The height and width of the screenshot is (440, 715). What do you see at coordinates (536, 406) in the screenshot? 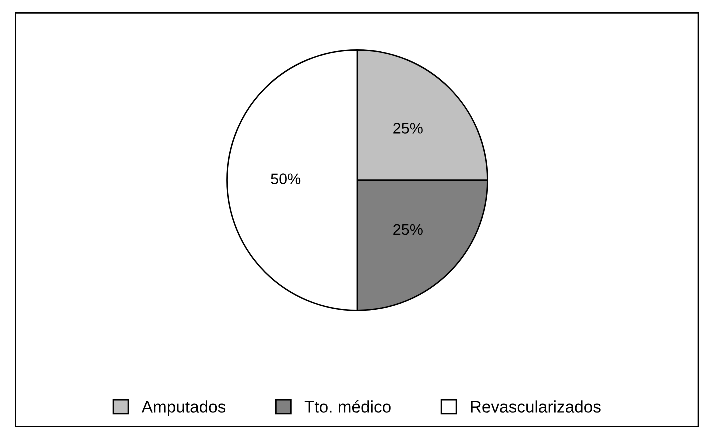
I see `legend-label: Revascularizados` at bounding box center [536, 406].